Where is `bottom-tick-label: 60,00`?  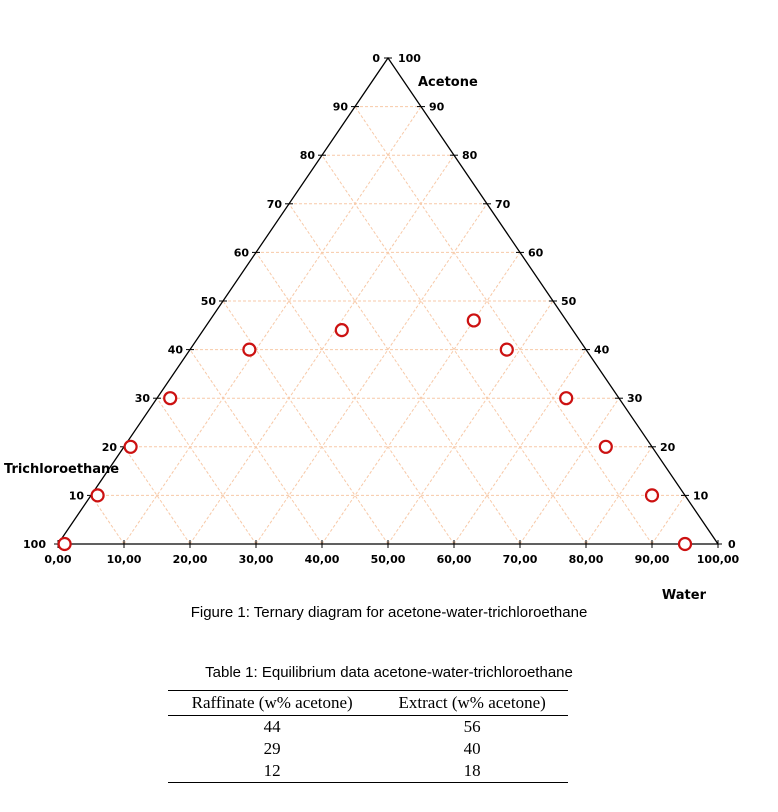
bottom-tick-label: 60,00 is located at coordinates (454, 559).